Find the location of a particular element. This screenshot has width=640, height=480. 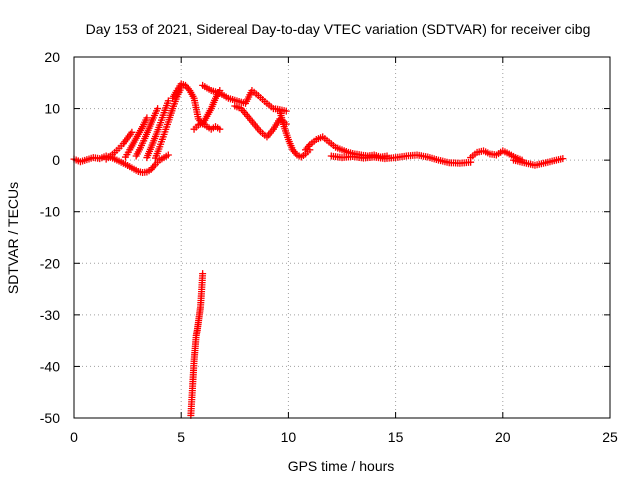

x-axis-label: GPS time / hours is located at coordinates (341, 466).